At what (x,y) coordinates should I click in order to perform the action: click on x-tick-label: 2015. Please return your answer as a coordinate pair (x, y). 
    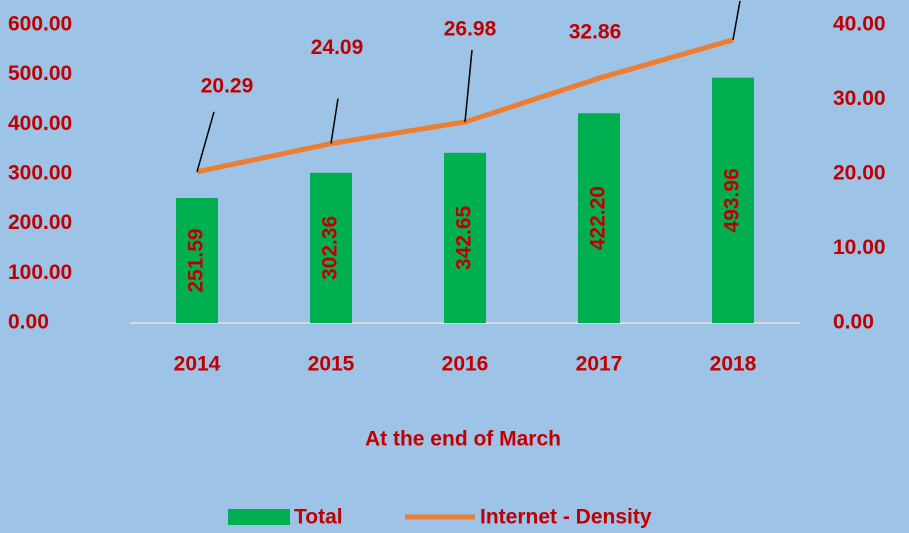
    Looking at the image, I should click on (331, 364).